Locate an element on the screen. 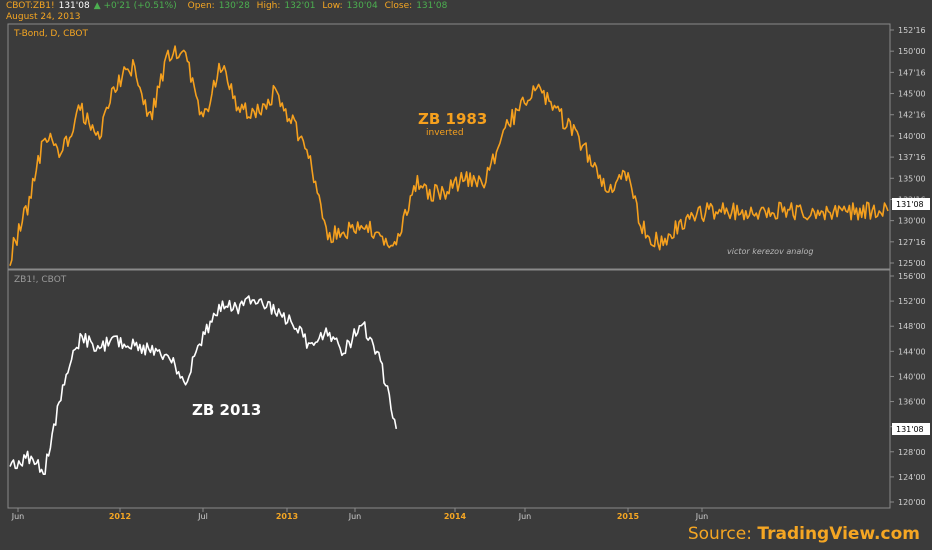  y-tick-label: 130'00 is located at coordinates (912, 221).